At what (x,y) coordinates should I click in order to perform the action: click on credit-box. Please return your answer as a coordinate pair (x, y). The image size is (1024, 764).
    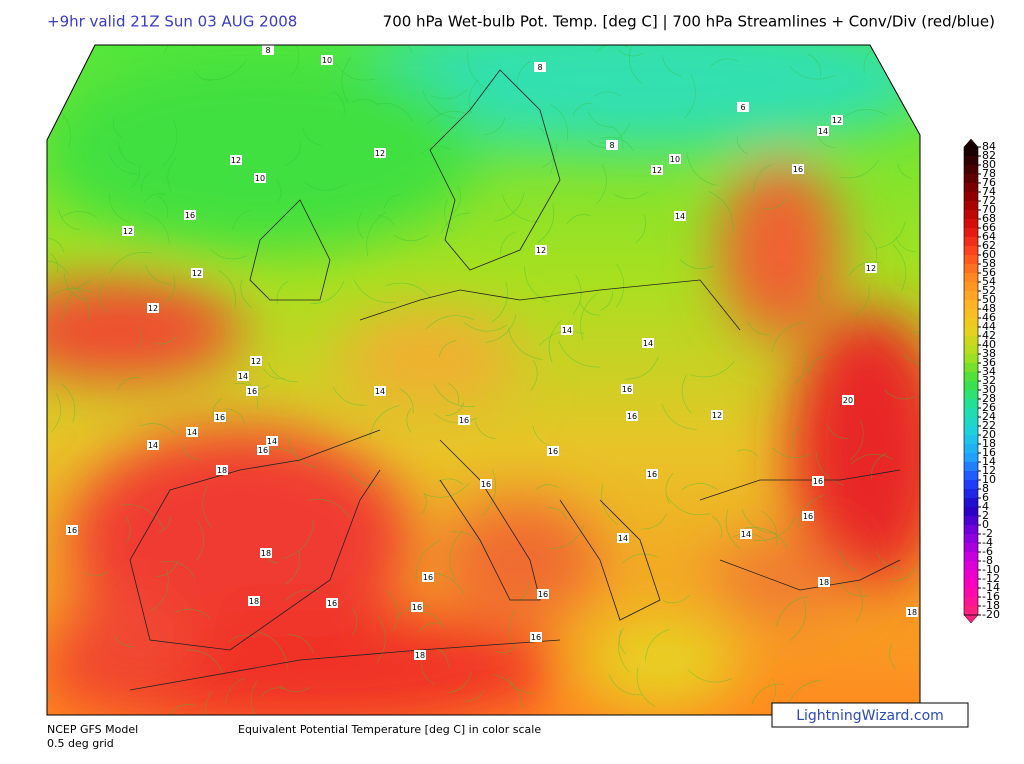
    Looking at the image, I should click on (870, 715).